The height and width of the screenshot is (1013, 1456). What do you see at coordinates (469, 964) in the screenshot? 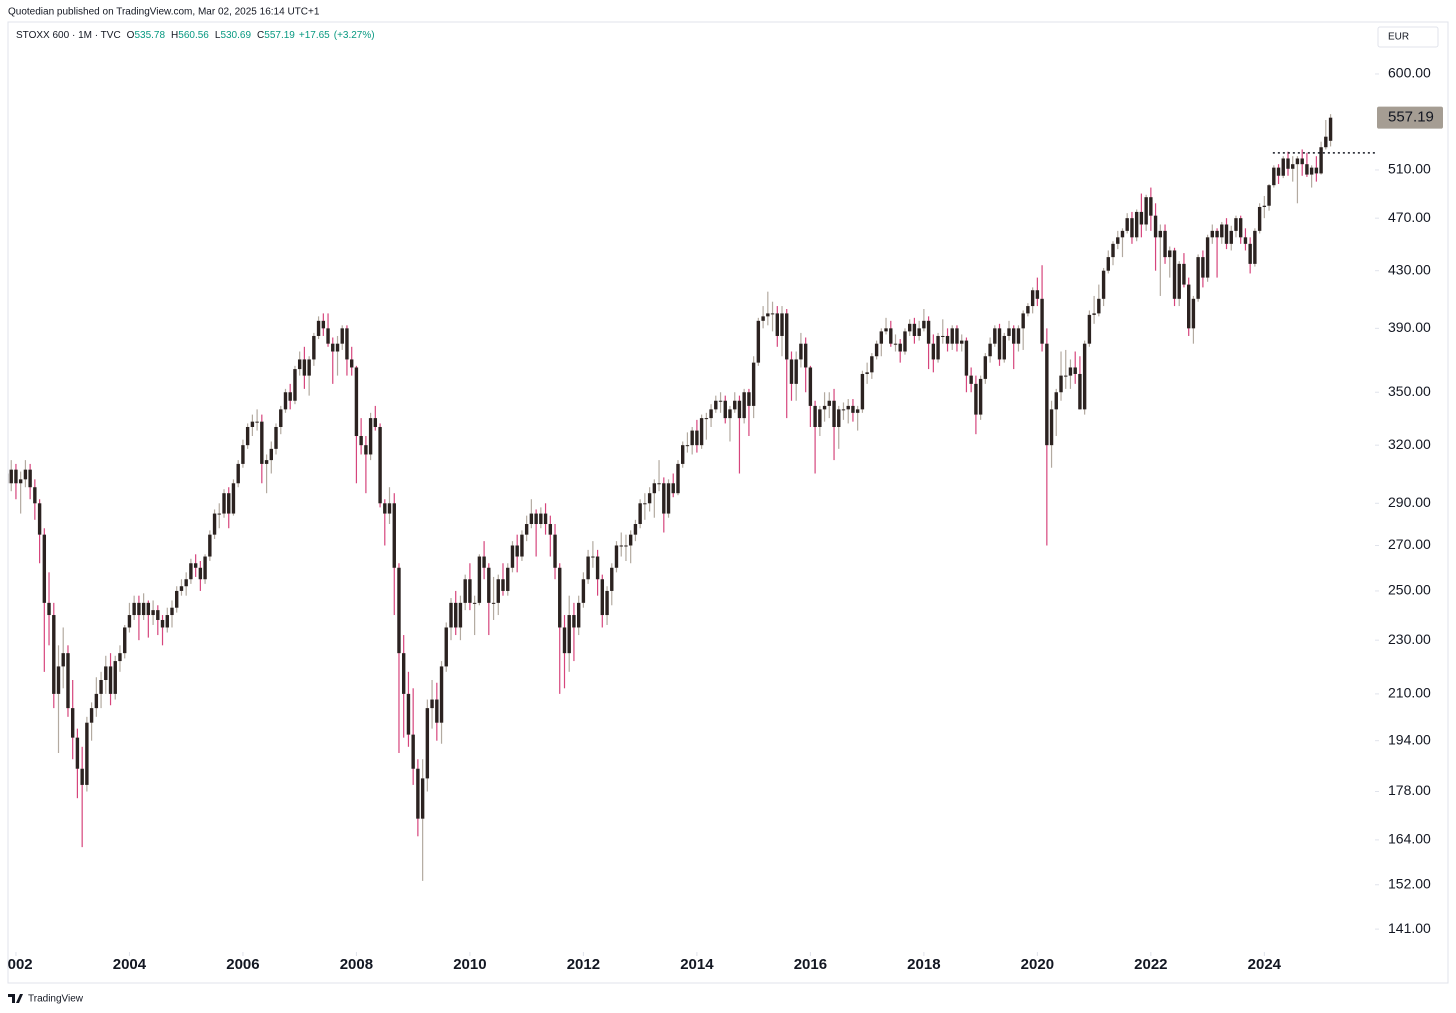
I see `x-tick-label: 2010` at bounding box center [469, 964].